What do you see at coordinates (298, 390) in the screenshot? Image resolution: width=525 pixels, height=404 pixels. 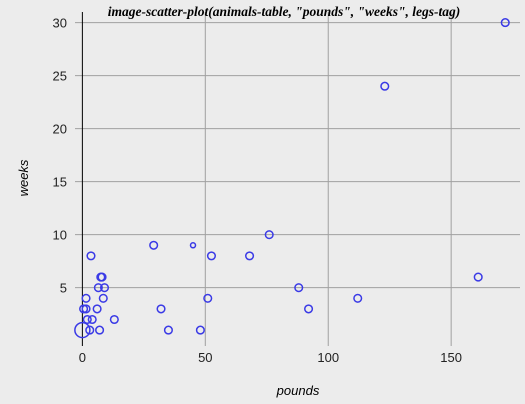 I see `x-axis-label: pounds` at bounding box center [298, 390].